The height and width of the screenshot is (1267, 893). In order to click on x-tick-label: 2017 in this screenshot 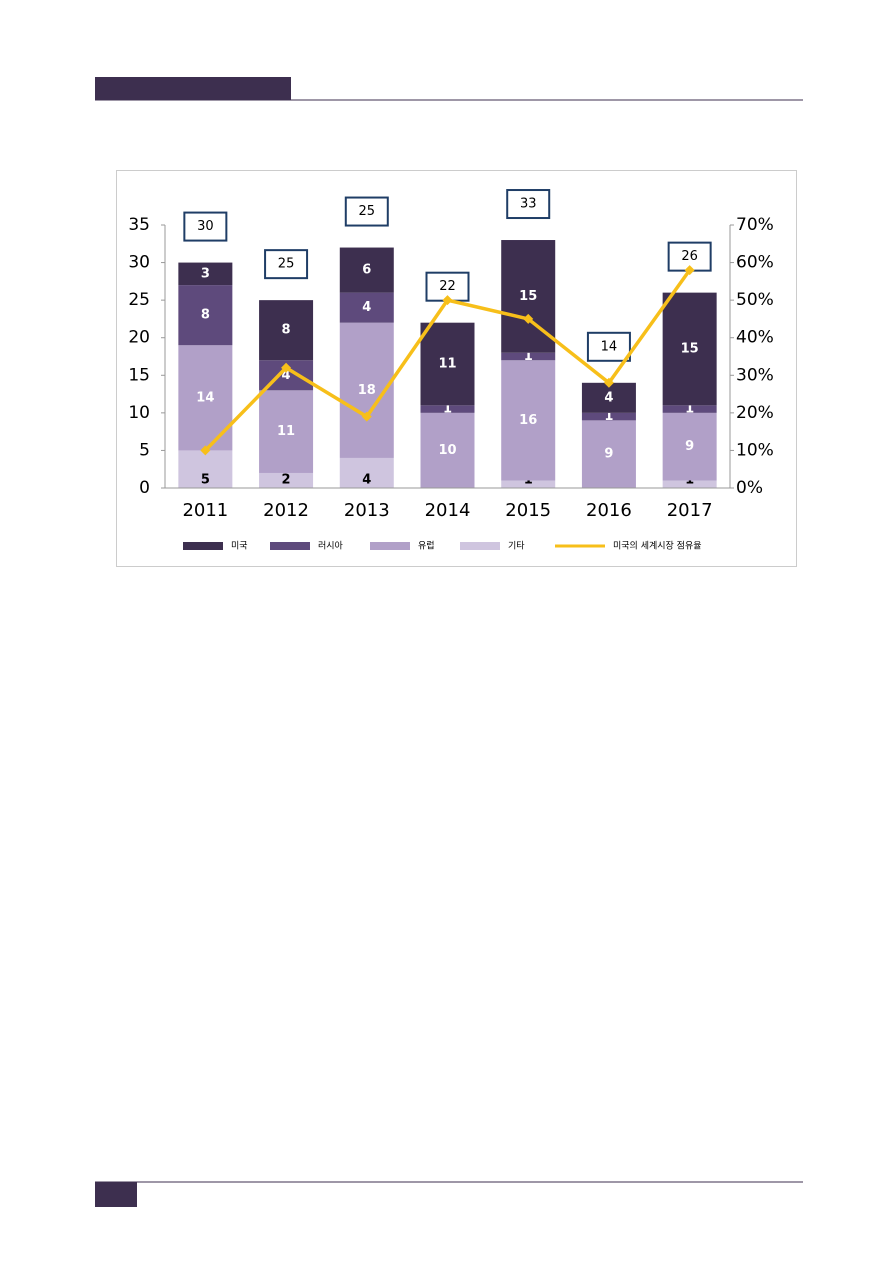, I will do `click(690, 510)`.